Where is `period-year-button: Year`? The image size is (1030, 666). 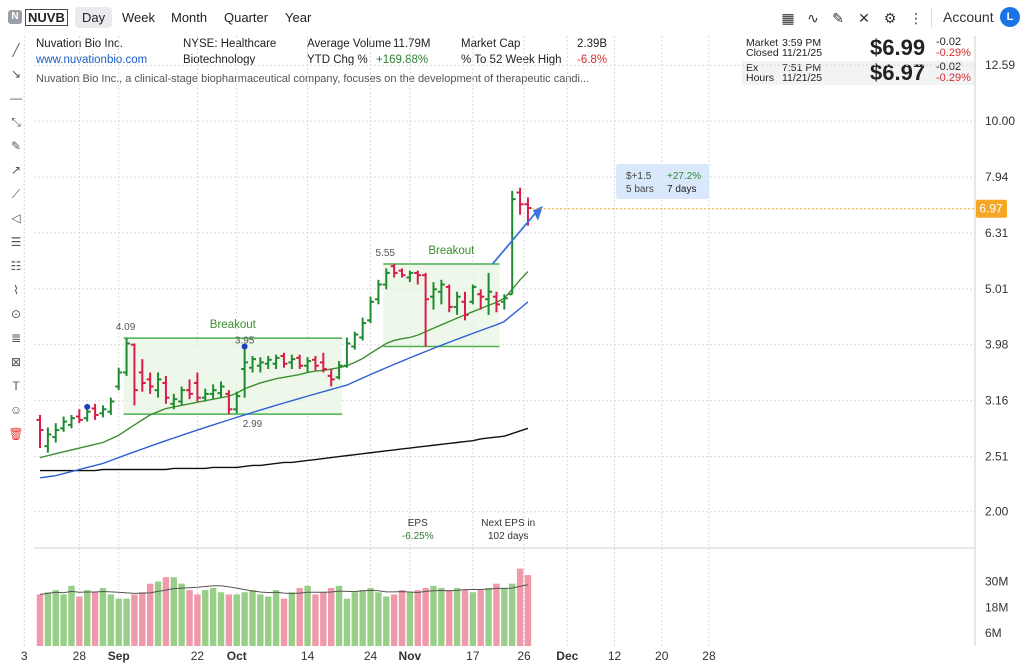
period-year-button: Year is located at coordinates (298, 17).